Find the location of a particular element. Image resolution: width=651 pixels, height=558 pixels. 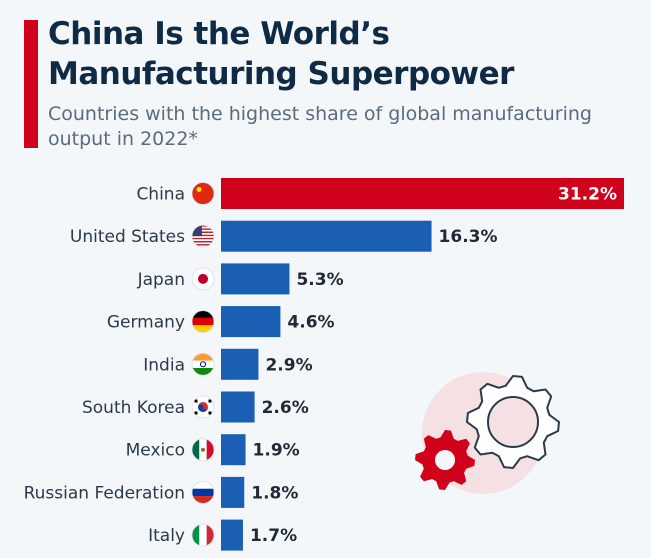

bar-row: United States 16.3% is located at coordinates (284, 236).